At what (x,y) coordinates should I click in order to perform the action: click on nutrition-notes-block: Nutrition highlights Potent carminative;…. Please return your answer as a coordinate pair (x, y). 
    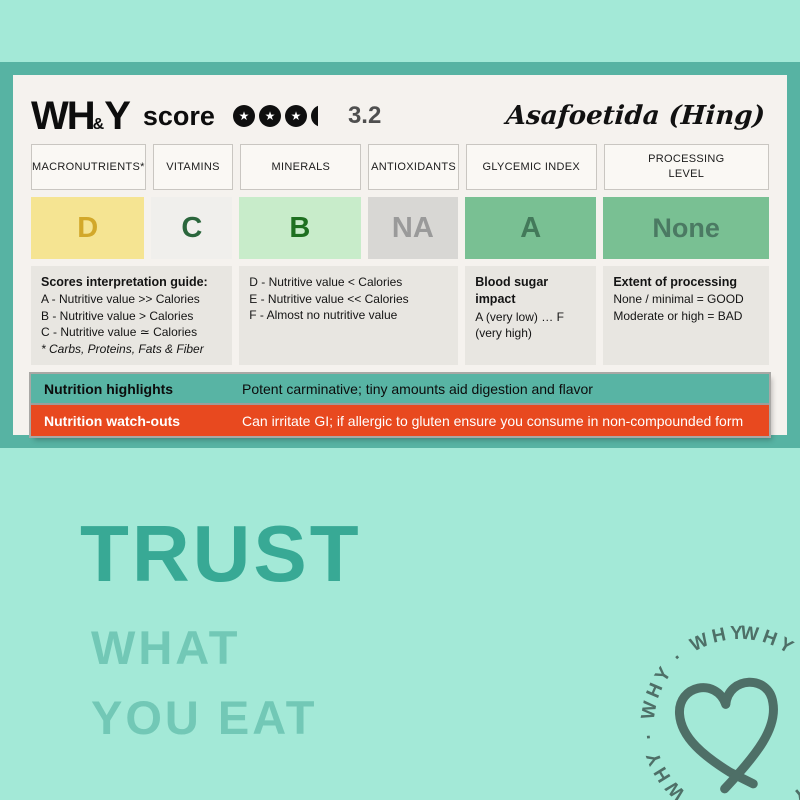
    Looking at the image, I should click on (400, 405).